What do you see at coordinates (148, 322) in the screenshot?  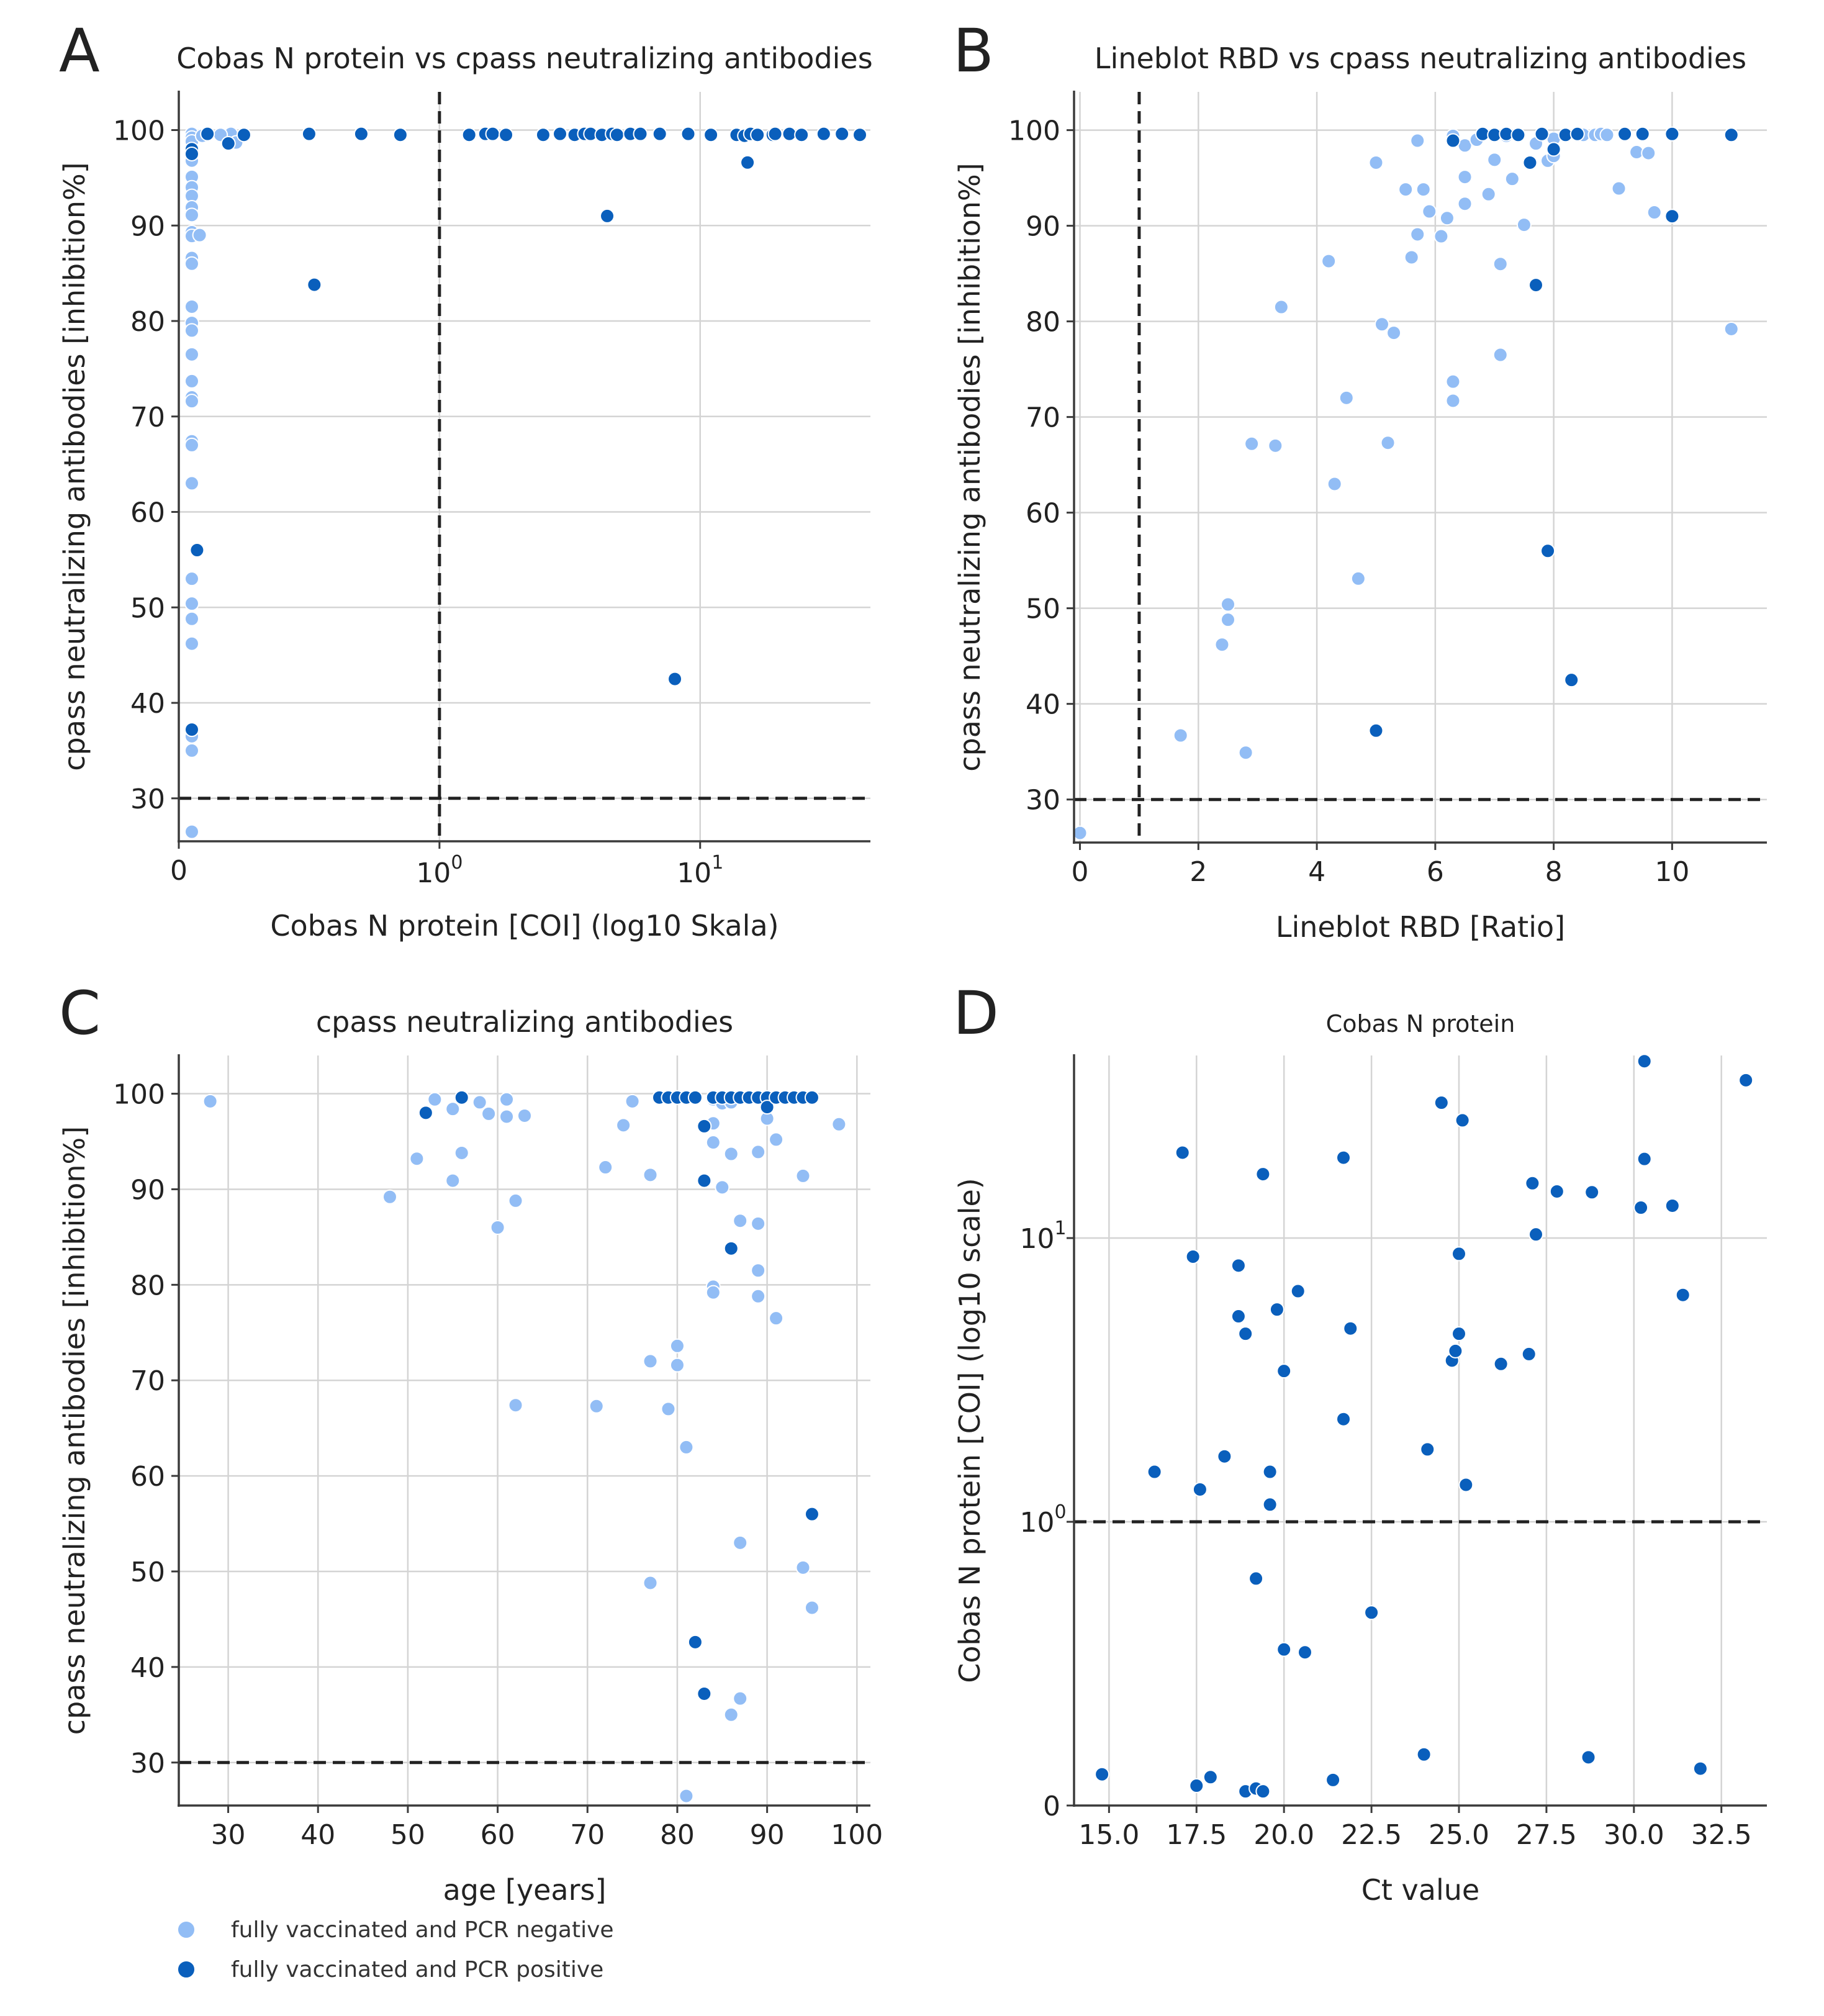 I see `y-tick-label-A-5: 80` at bounding box center [148, 322].